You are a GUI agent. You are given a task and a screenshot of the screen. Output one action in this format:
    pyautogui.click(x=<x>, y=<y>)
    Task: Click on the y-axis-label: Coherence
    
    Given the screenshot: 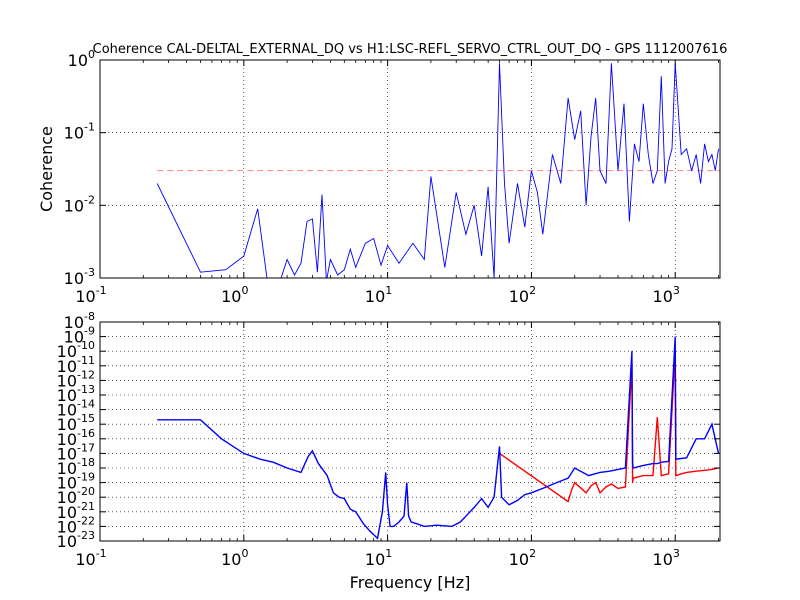 What is the action you would take?
    pyautogui.click(x=46, y=169)
    